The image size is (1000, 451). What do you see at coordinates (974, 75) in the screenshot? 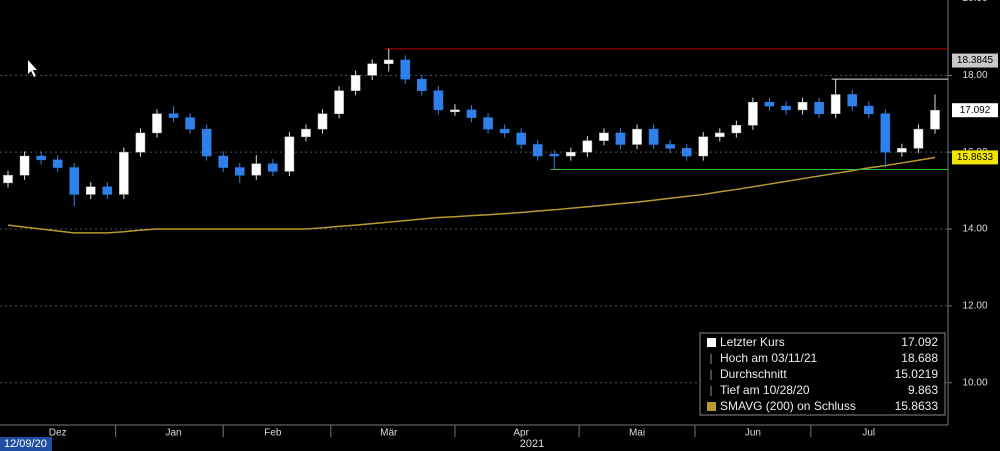
I see `y-tick-label: 18.00` at bounding box center [974, 75].